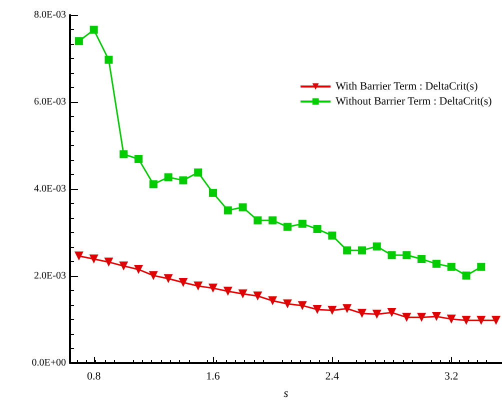 This screenshot has width=502, height=412. I want to click on y-tick-label: 8.0E-03, so click(50, 15).